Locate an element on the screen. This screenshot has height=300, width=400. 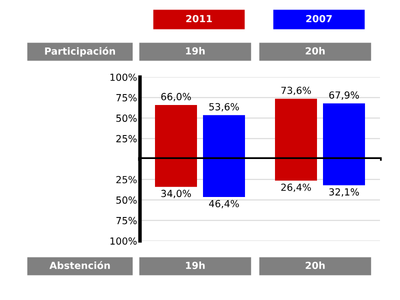
data-label: 66,0% is located at coordinates (176, 97).